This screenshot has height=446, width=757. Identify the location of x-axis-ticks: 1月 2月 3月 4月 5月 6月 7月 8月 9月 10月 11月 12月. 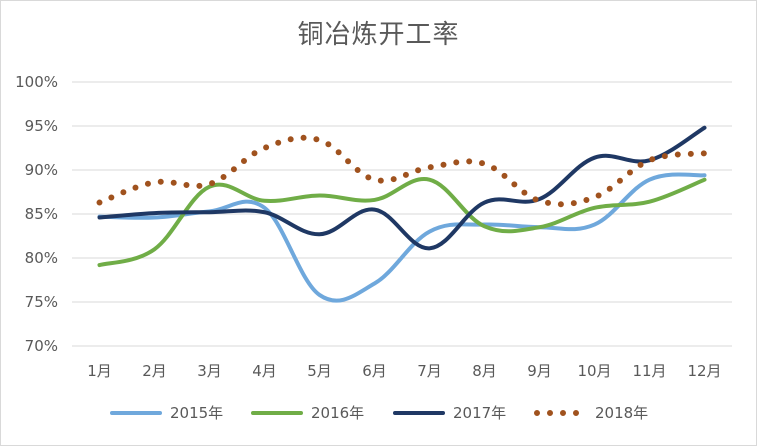
(404, 371).